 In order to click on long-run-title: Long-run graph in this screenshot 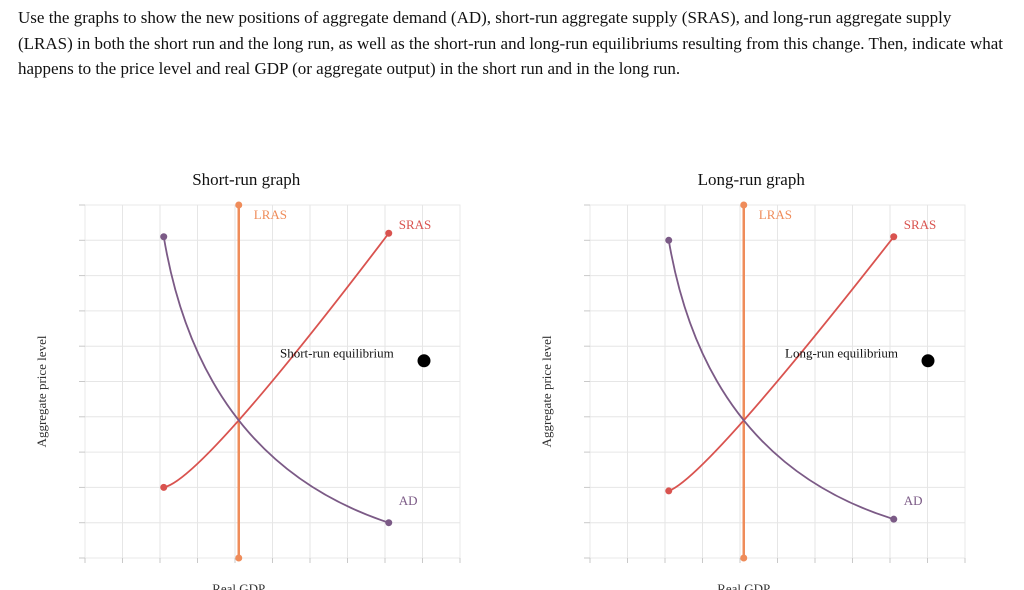, I will do `click(752, 179)`.